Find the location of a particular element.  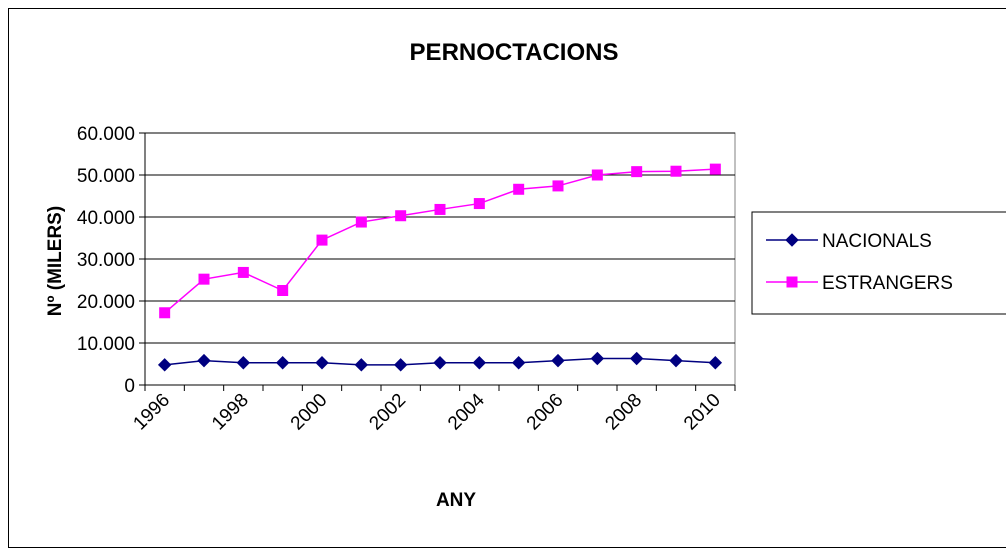

x-tick-label: 1996 is located at coordinates (151, 412).